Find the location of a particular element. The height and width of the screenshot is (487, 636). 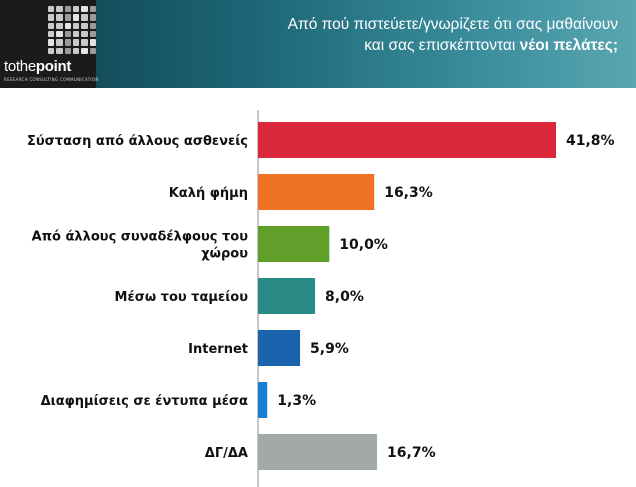

value-label-1: 16,3% is located at coordinates (408, 193).